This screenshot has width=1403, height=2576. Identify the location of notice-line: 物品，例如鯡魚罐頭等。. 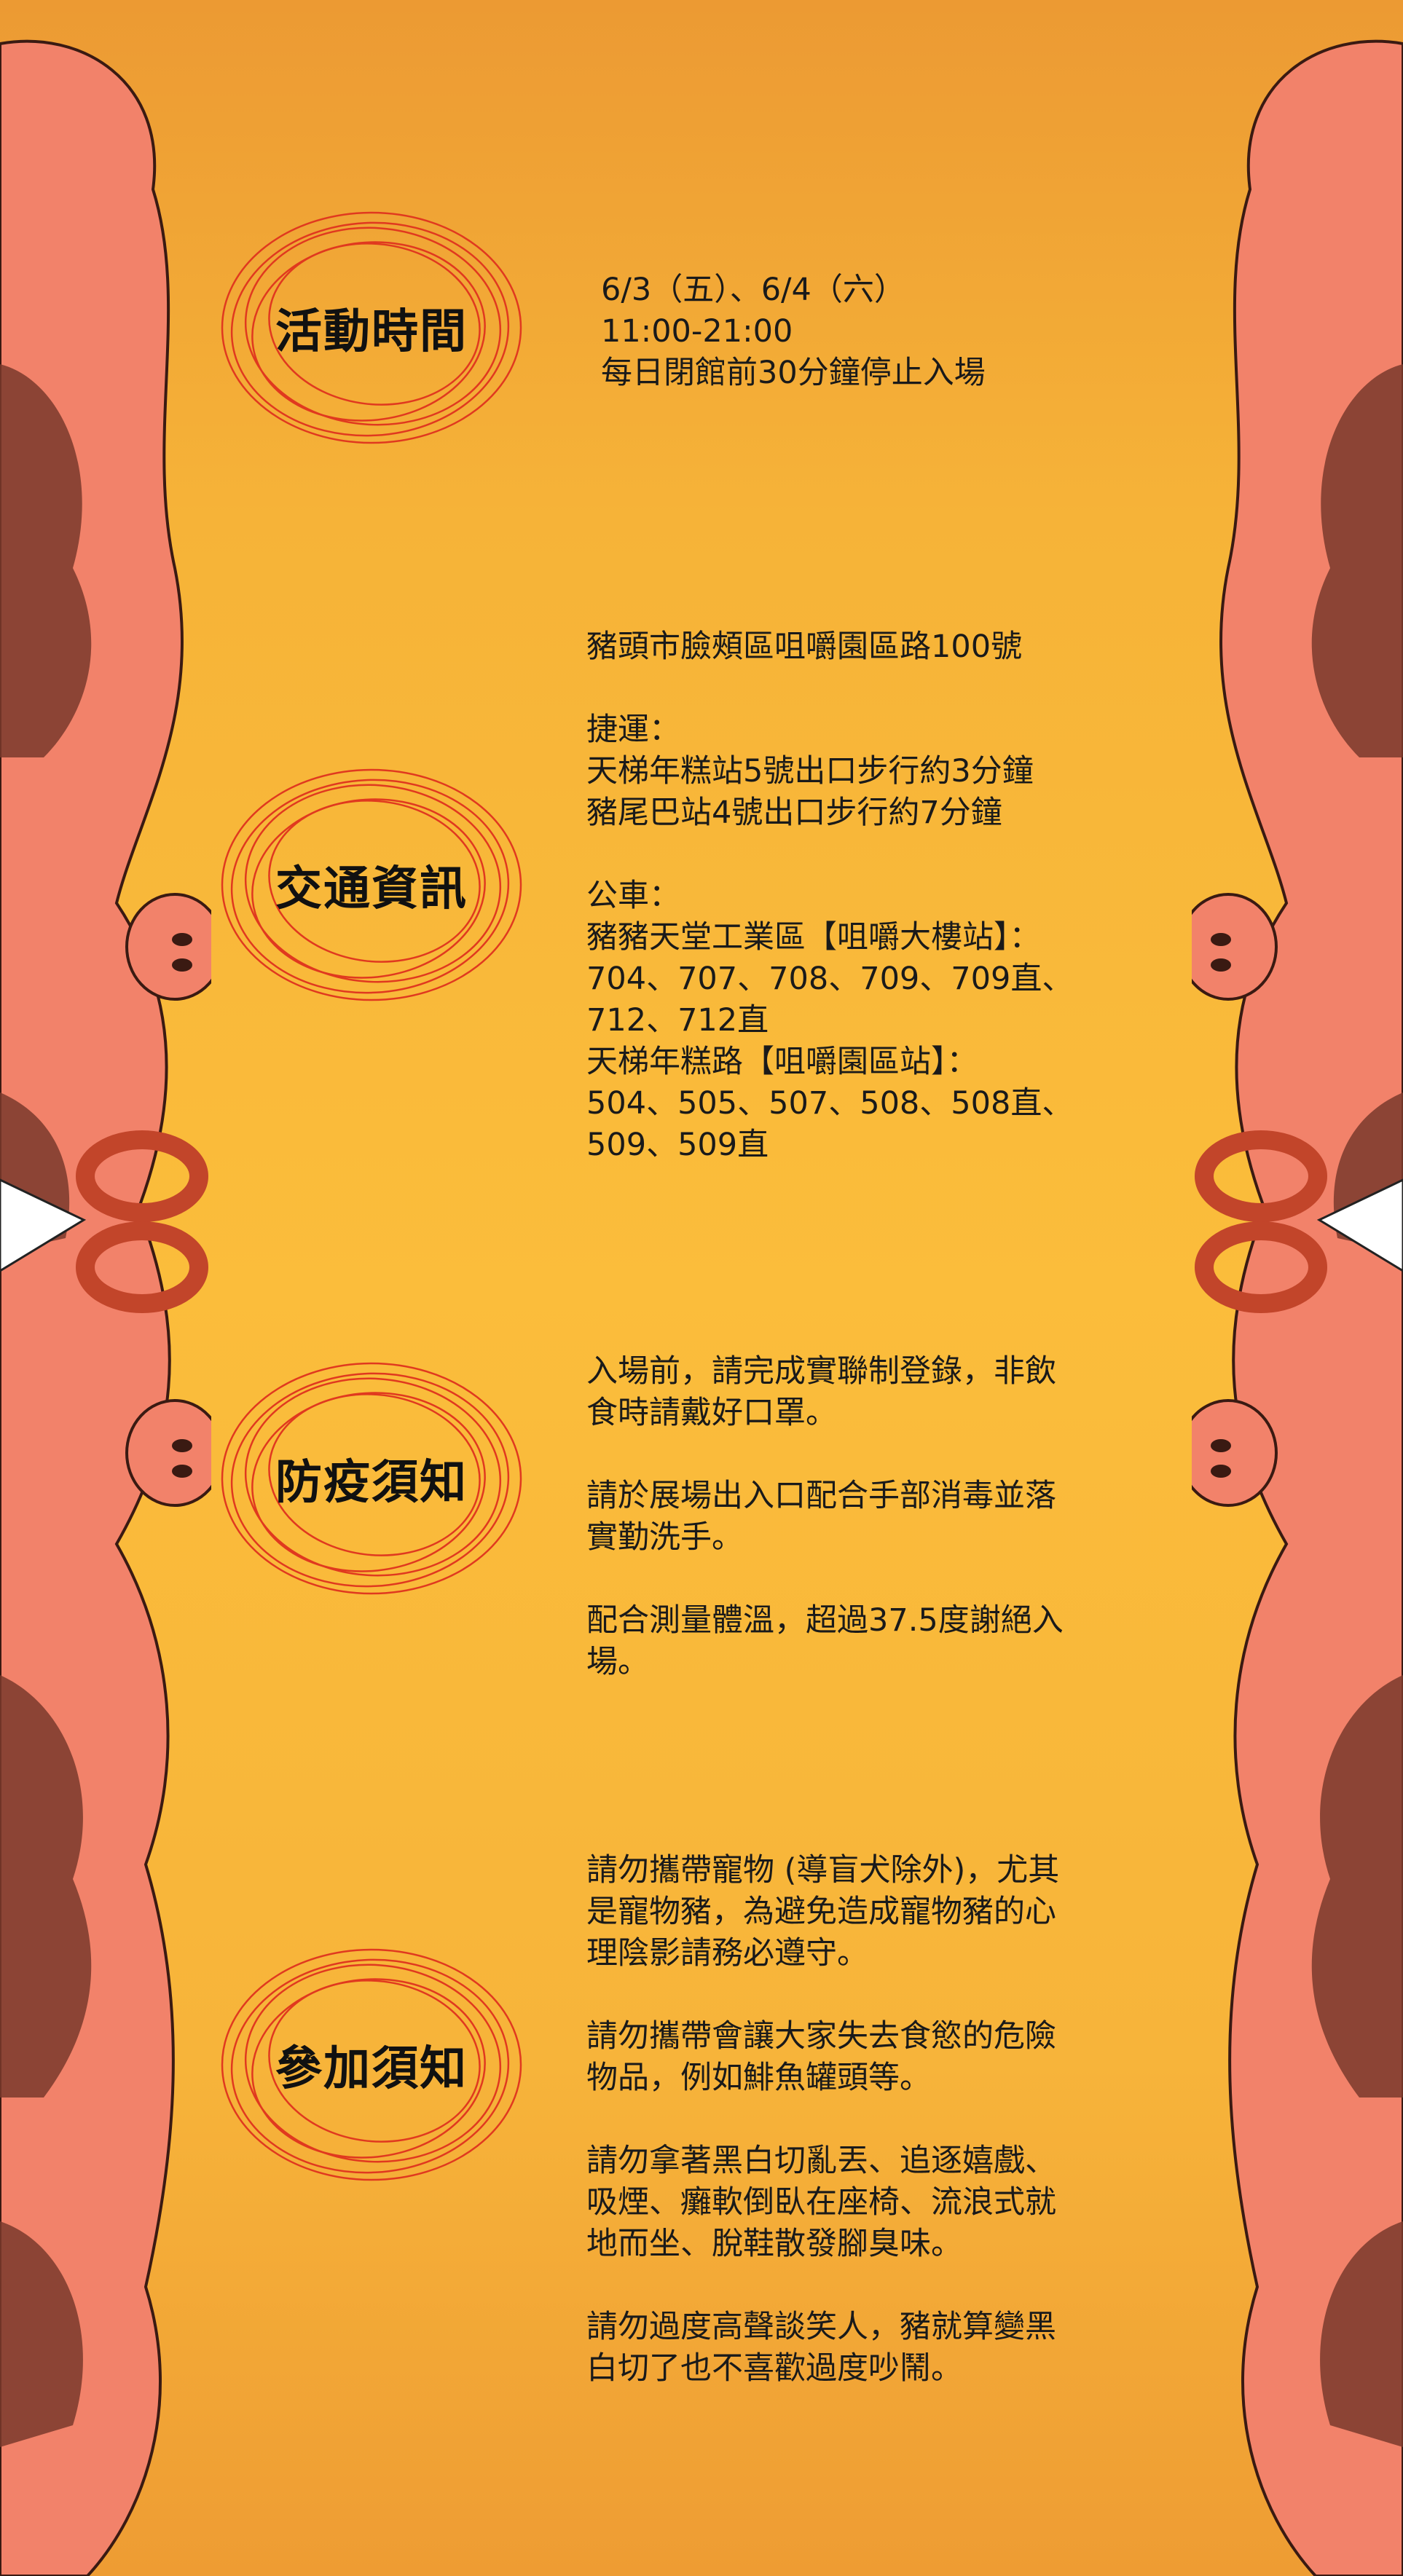
(758, 2078).